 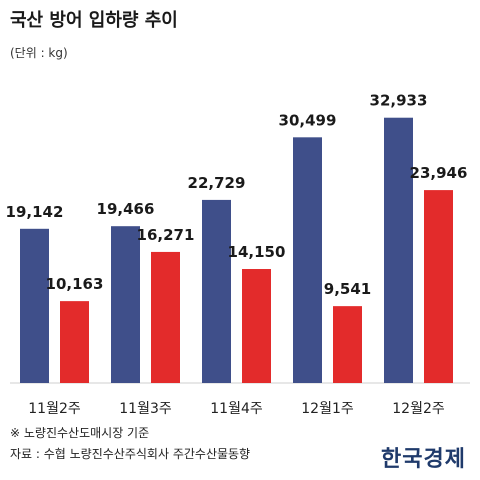 What do you see at coordinates (130, 454) in the screenshot?
I see `source-note: 자료 : 수협 노량진수산주식회사 주간수산물동향` at bounding box center [130, 454].